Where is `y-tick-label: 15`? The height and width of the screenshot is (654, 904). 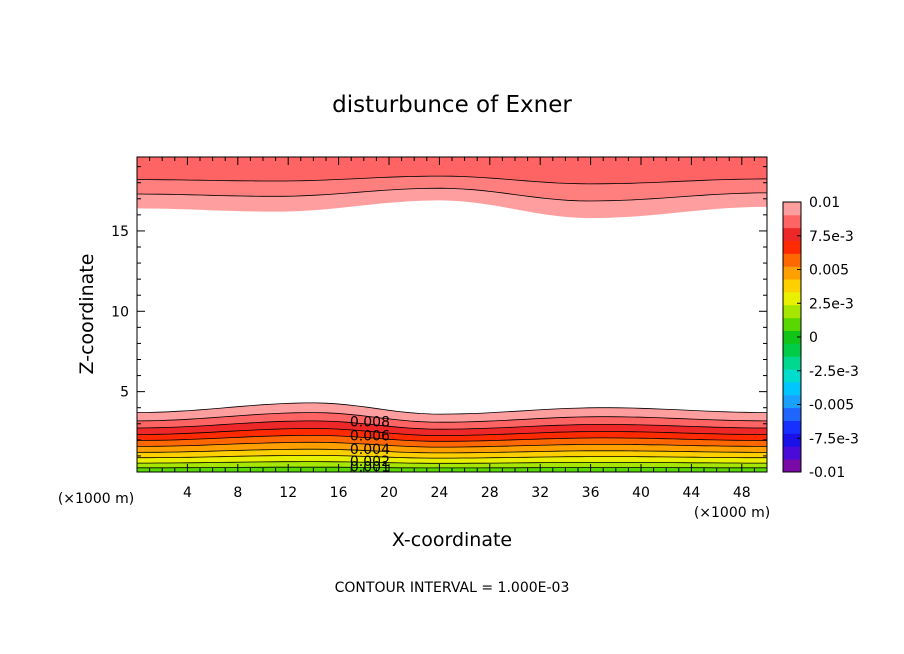 y-tick-label: 15 is located at coordinates (120, 232).